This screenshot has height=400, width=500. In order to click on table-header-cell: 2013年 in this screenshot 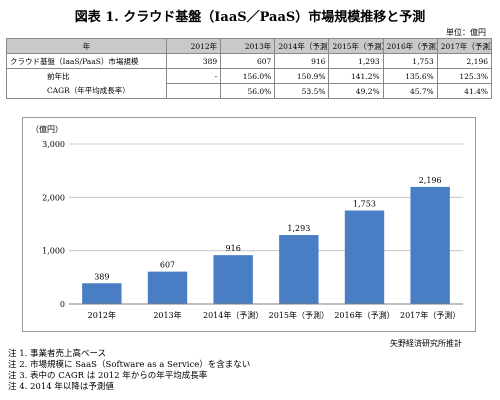, I will do `click(248, 46)`.